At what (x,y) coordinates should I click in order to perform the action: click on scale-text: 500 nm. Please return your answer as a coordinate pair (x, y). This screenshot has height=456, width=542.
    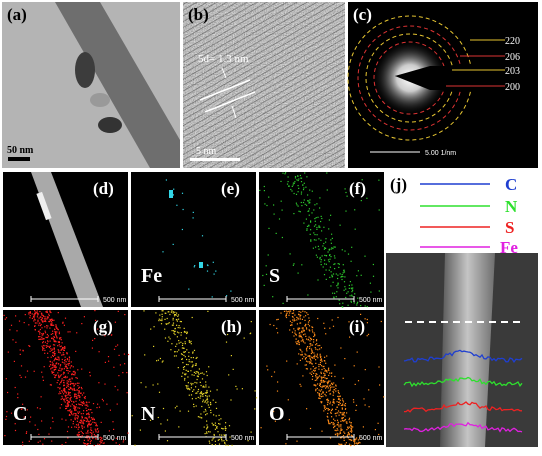
    Looking at the image, I should click on (371, 438).